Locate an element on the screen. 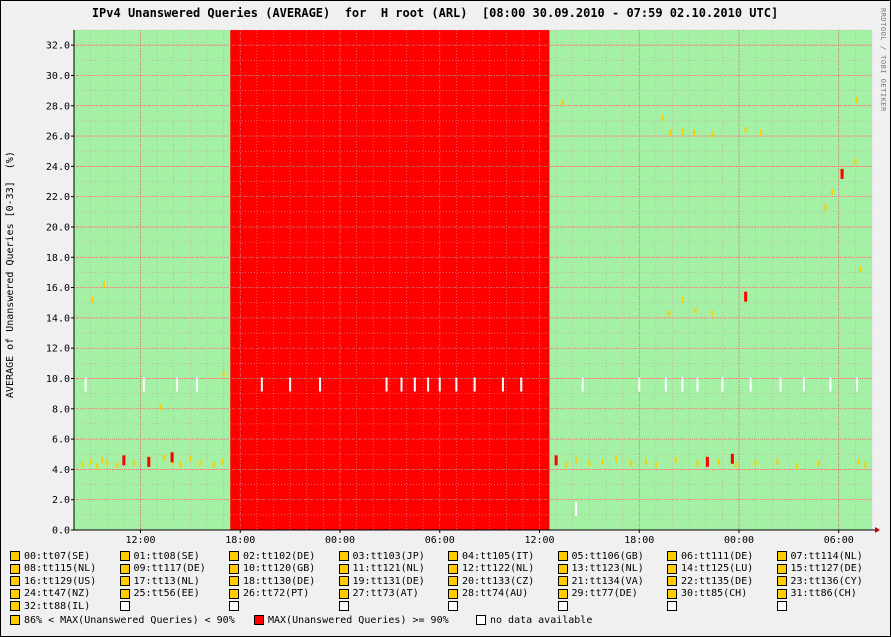 This screenshot has width=891, height=637. legend-label: 02:tt102(DE) is located at coordinates (279, 556).